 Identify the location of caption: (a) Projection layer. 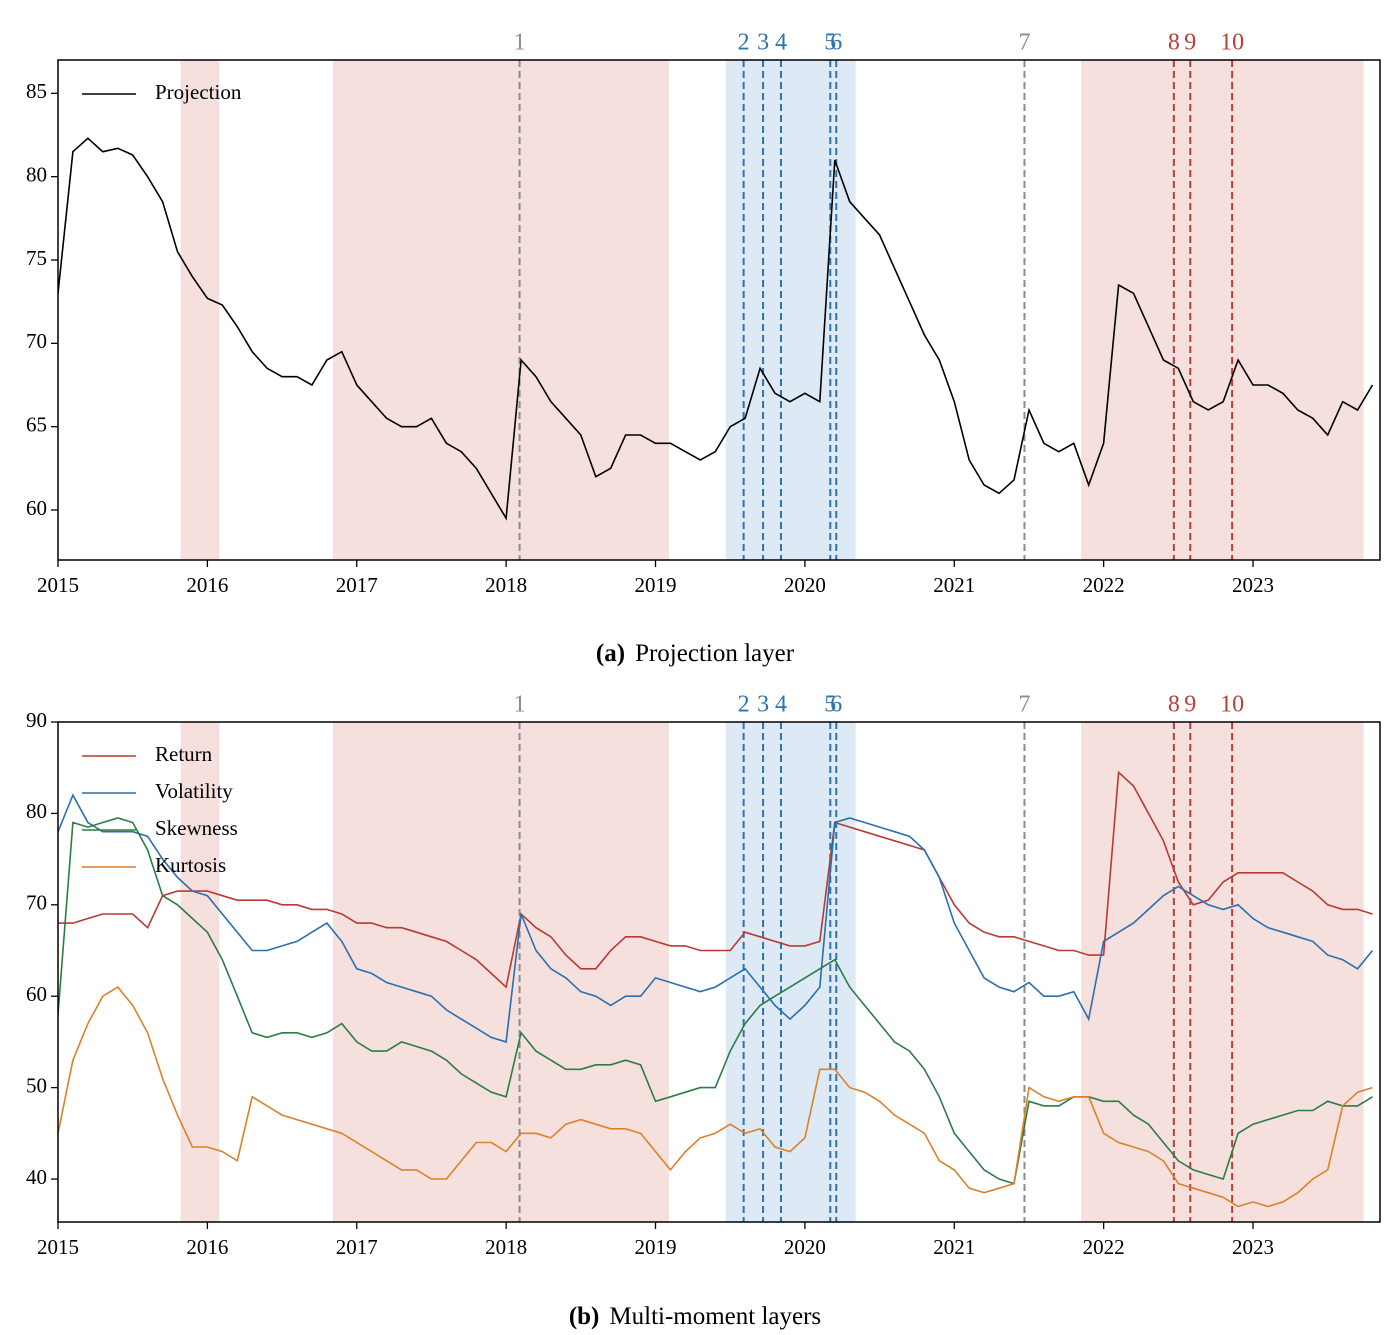
(695, 653).